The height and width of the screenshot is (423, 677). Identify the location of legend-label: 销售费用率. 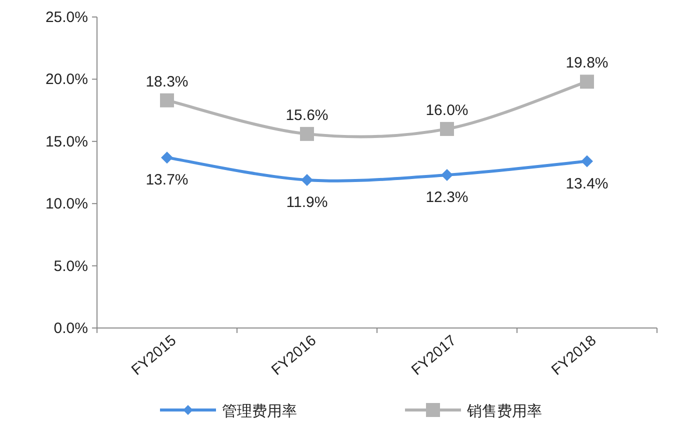
(504, 411).